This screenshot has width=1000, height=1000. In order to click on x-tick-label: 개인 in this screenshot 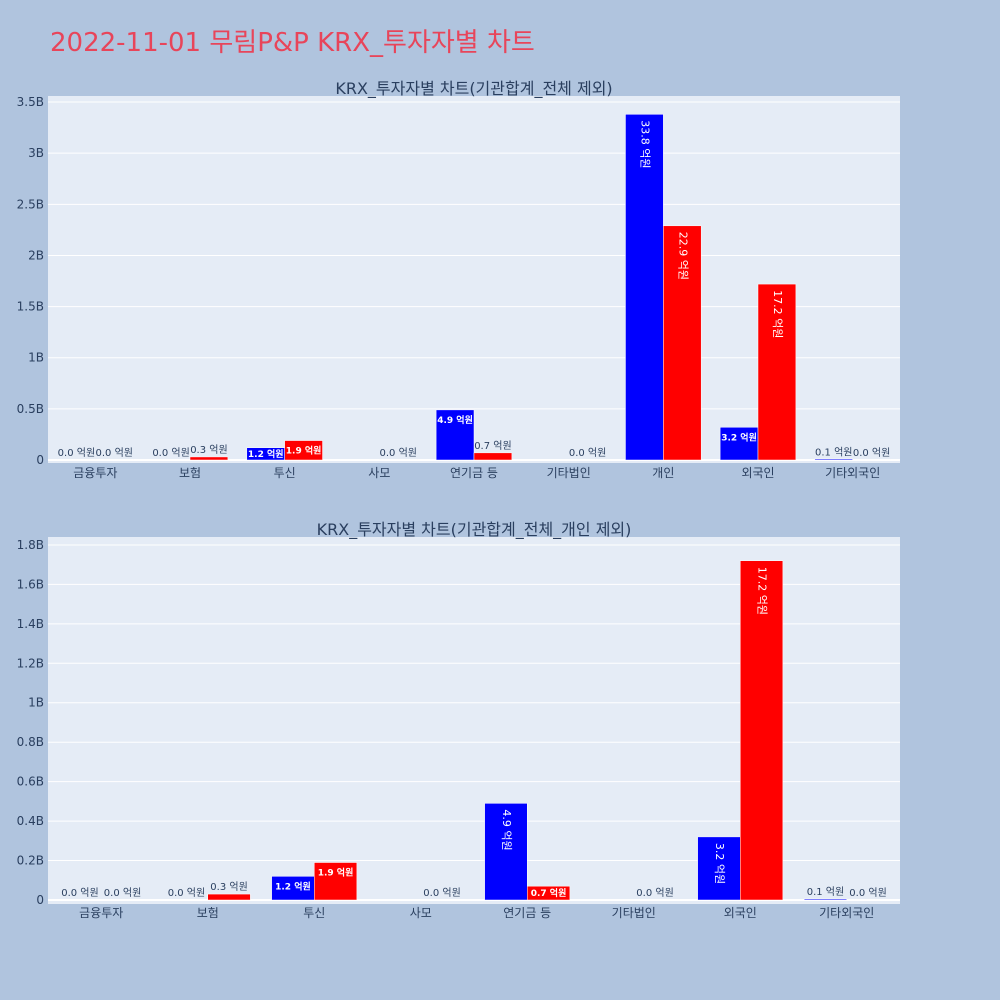, I will do `click(663, 473)`.